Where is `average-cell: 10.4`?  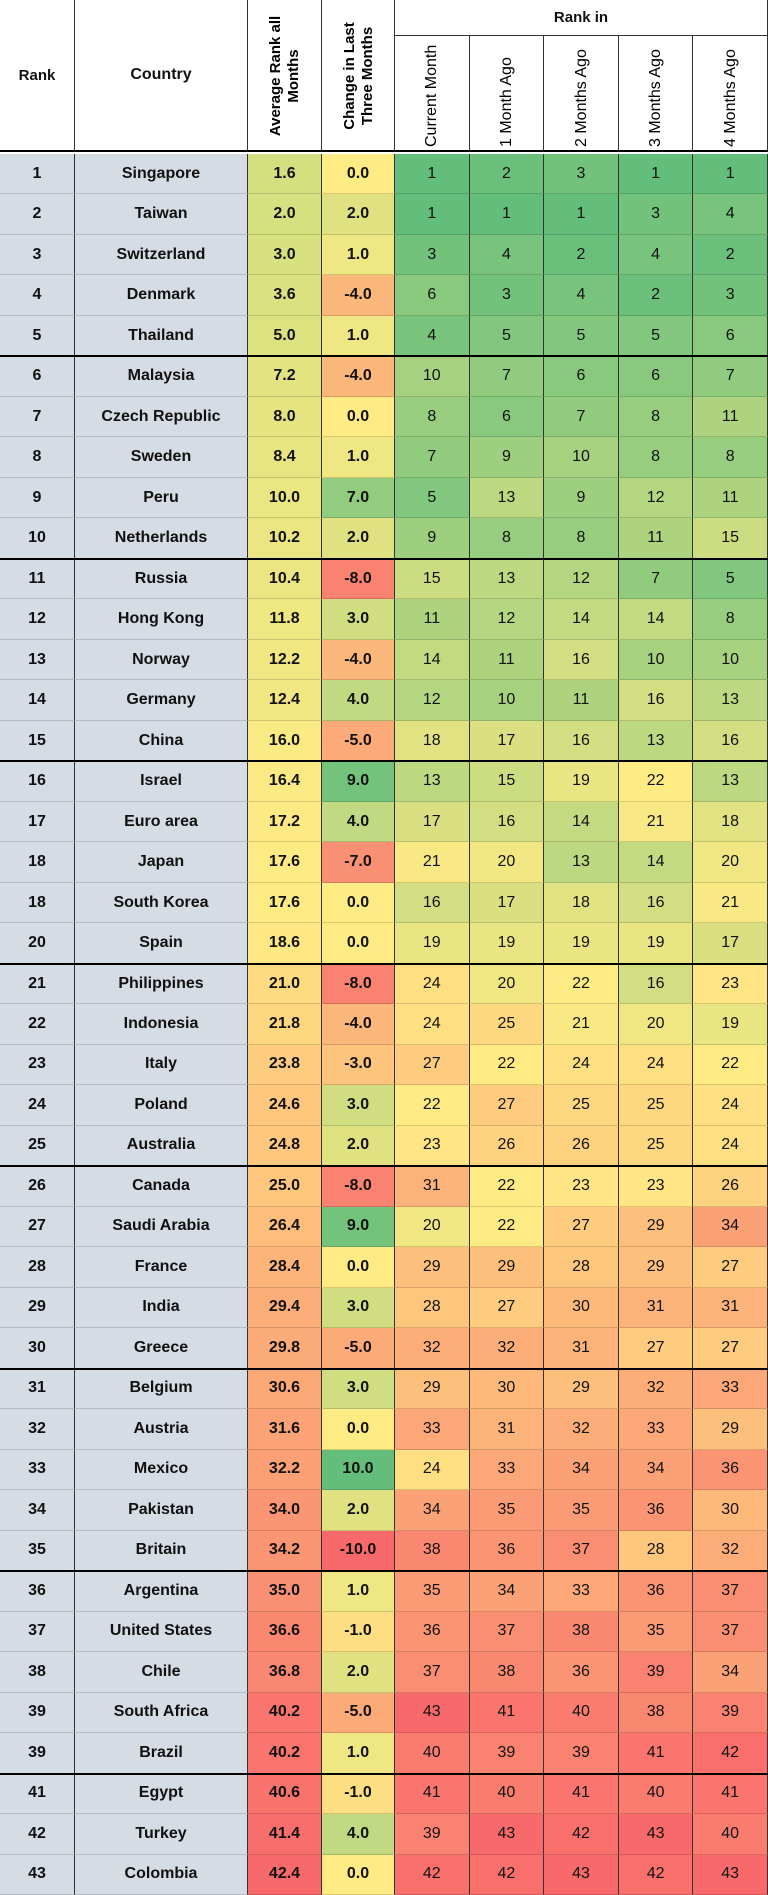 average-cell: 10.4 is located at coordinates (285, 579).